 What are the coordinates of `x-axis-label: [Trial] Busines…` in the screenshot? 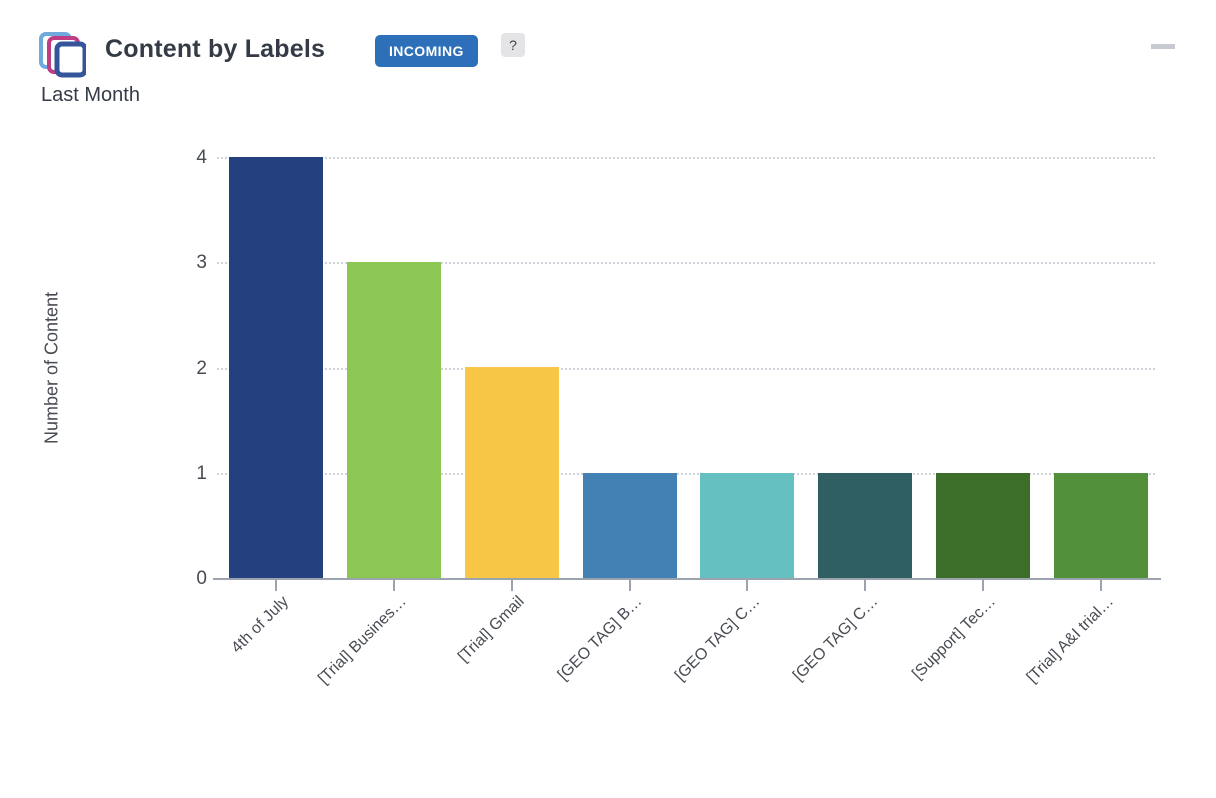 It's located at (362, 640).